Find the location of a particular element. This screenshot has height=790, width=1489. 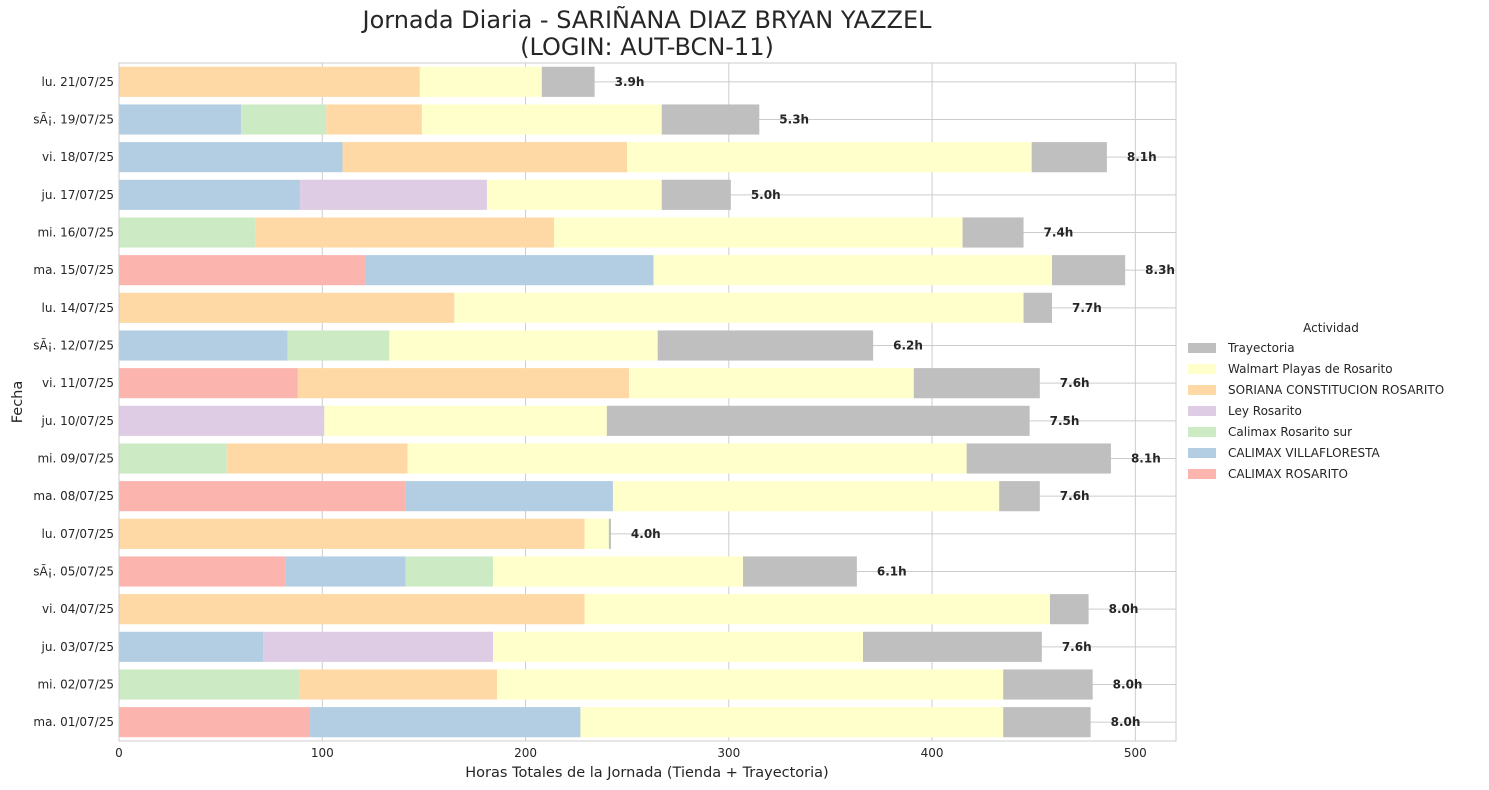

y-tick-label: ju. 03/07/25 is located at coordinates (77, 647).